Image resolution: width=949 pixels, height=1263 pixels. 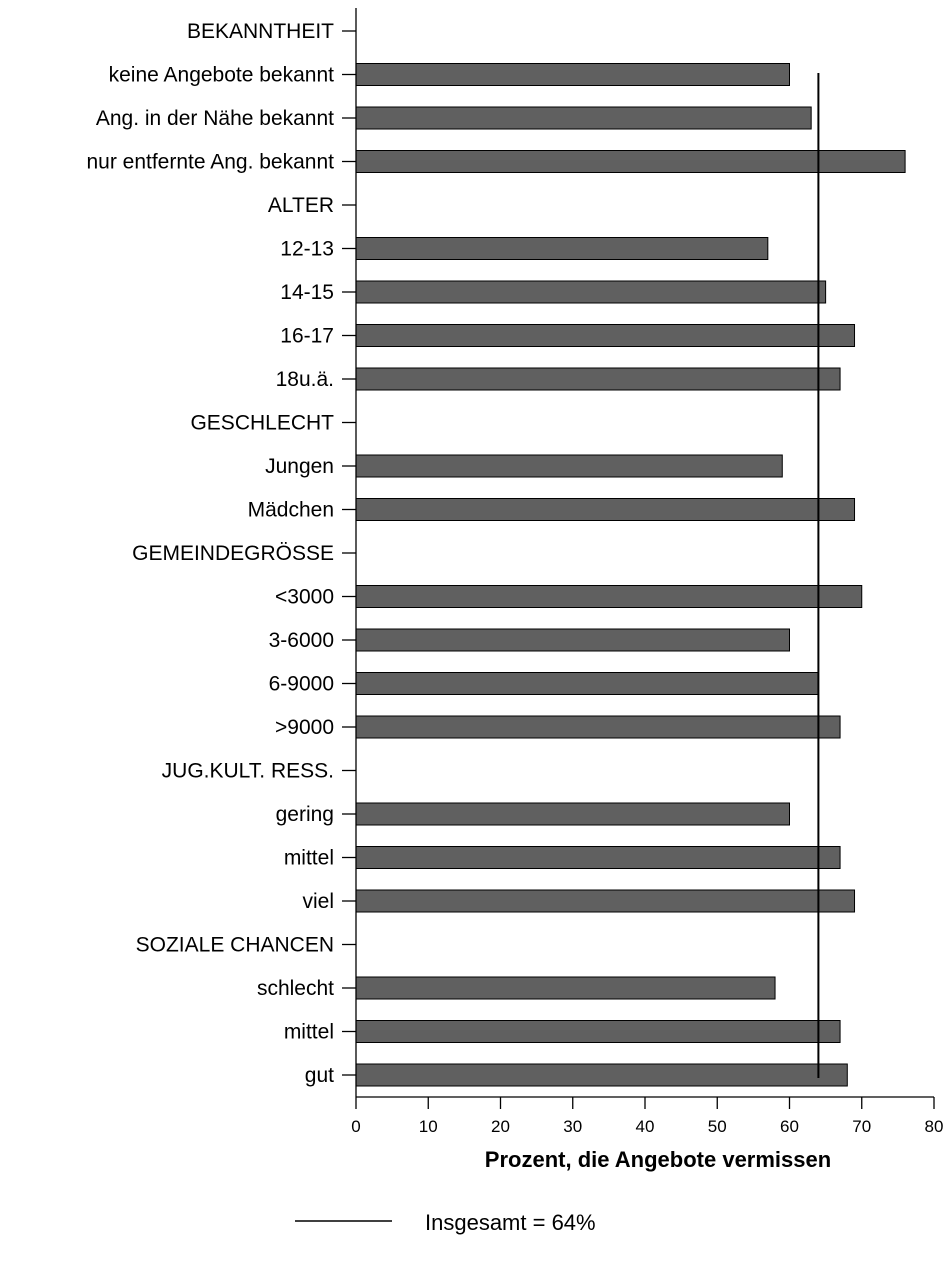 What do you see at coordinates (299, 466) in the screenshot?
I see `category-label-jungen-10: Jungen` at bounding box center [299, 466].